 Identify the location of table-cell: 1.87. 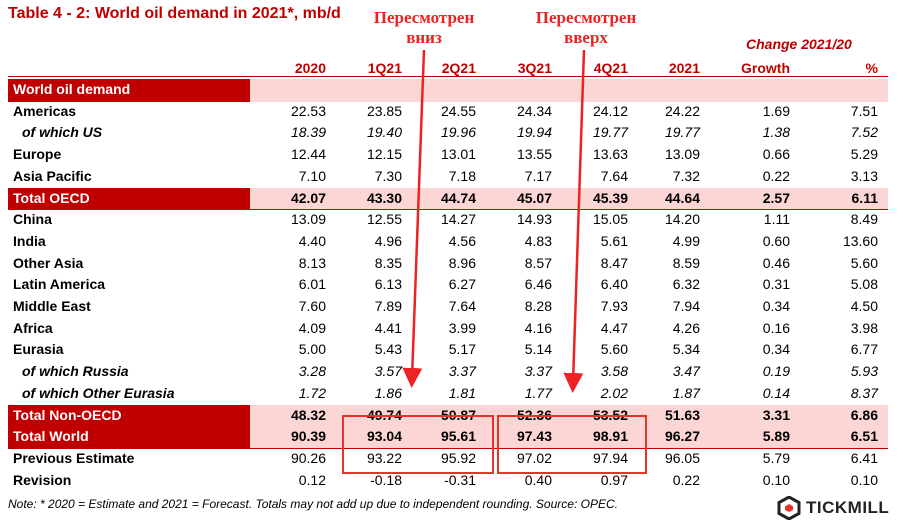
(686, 392).